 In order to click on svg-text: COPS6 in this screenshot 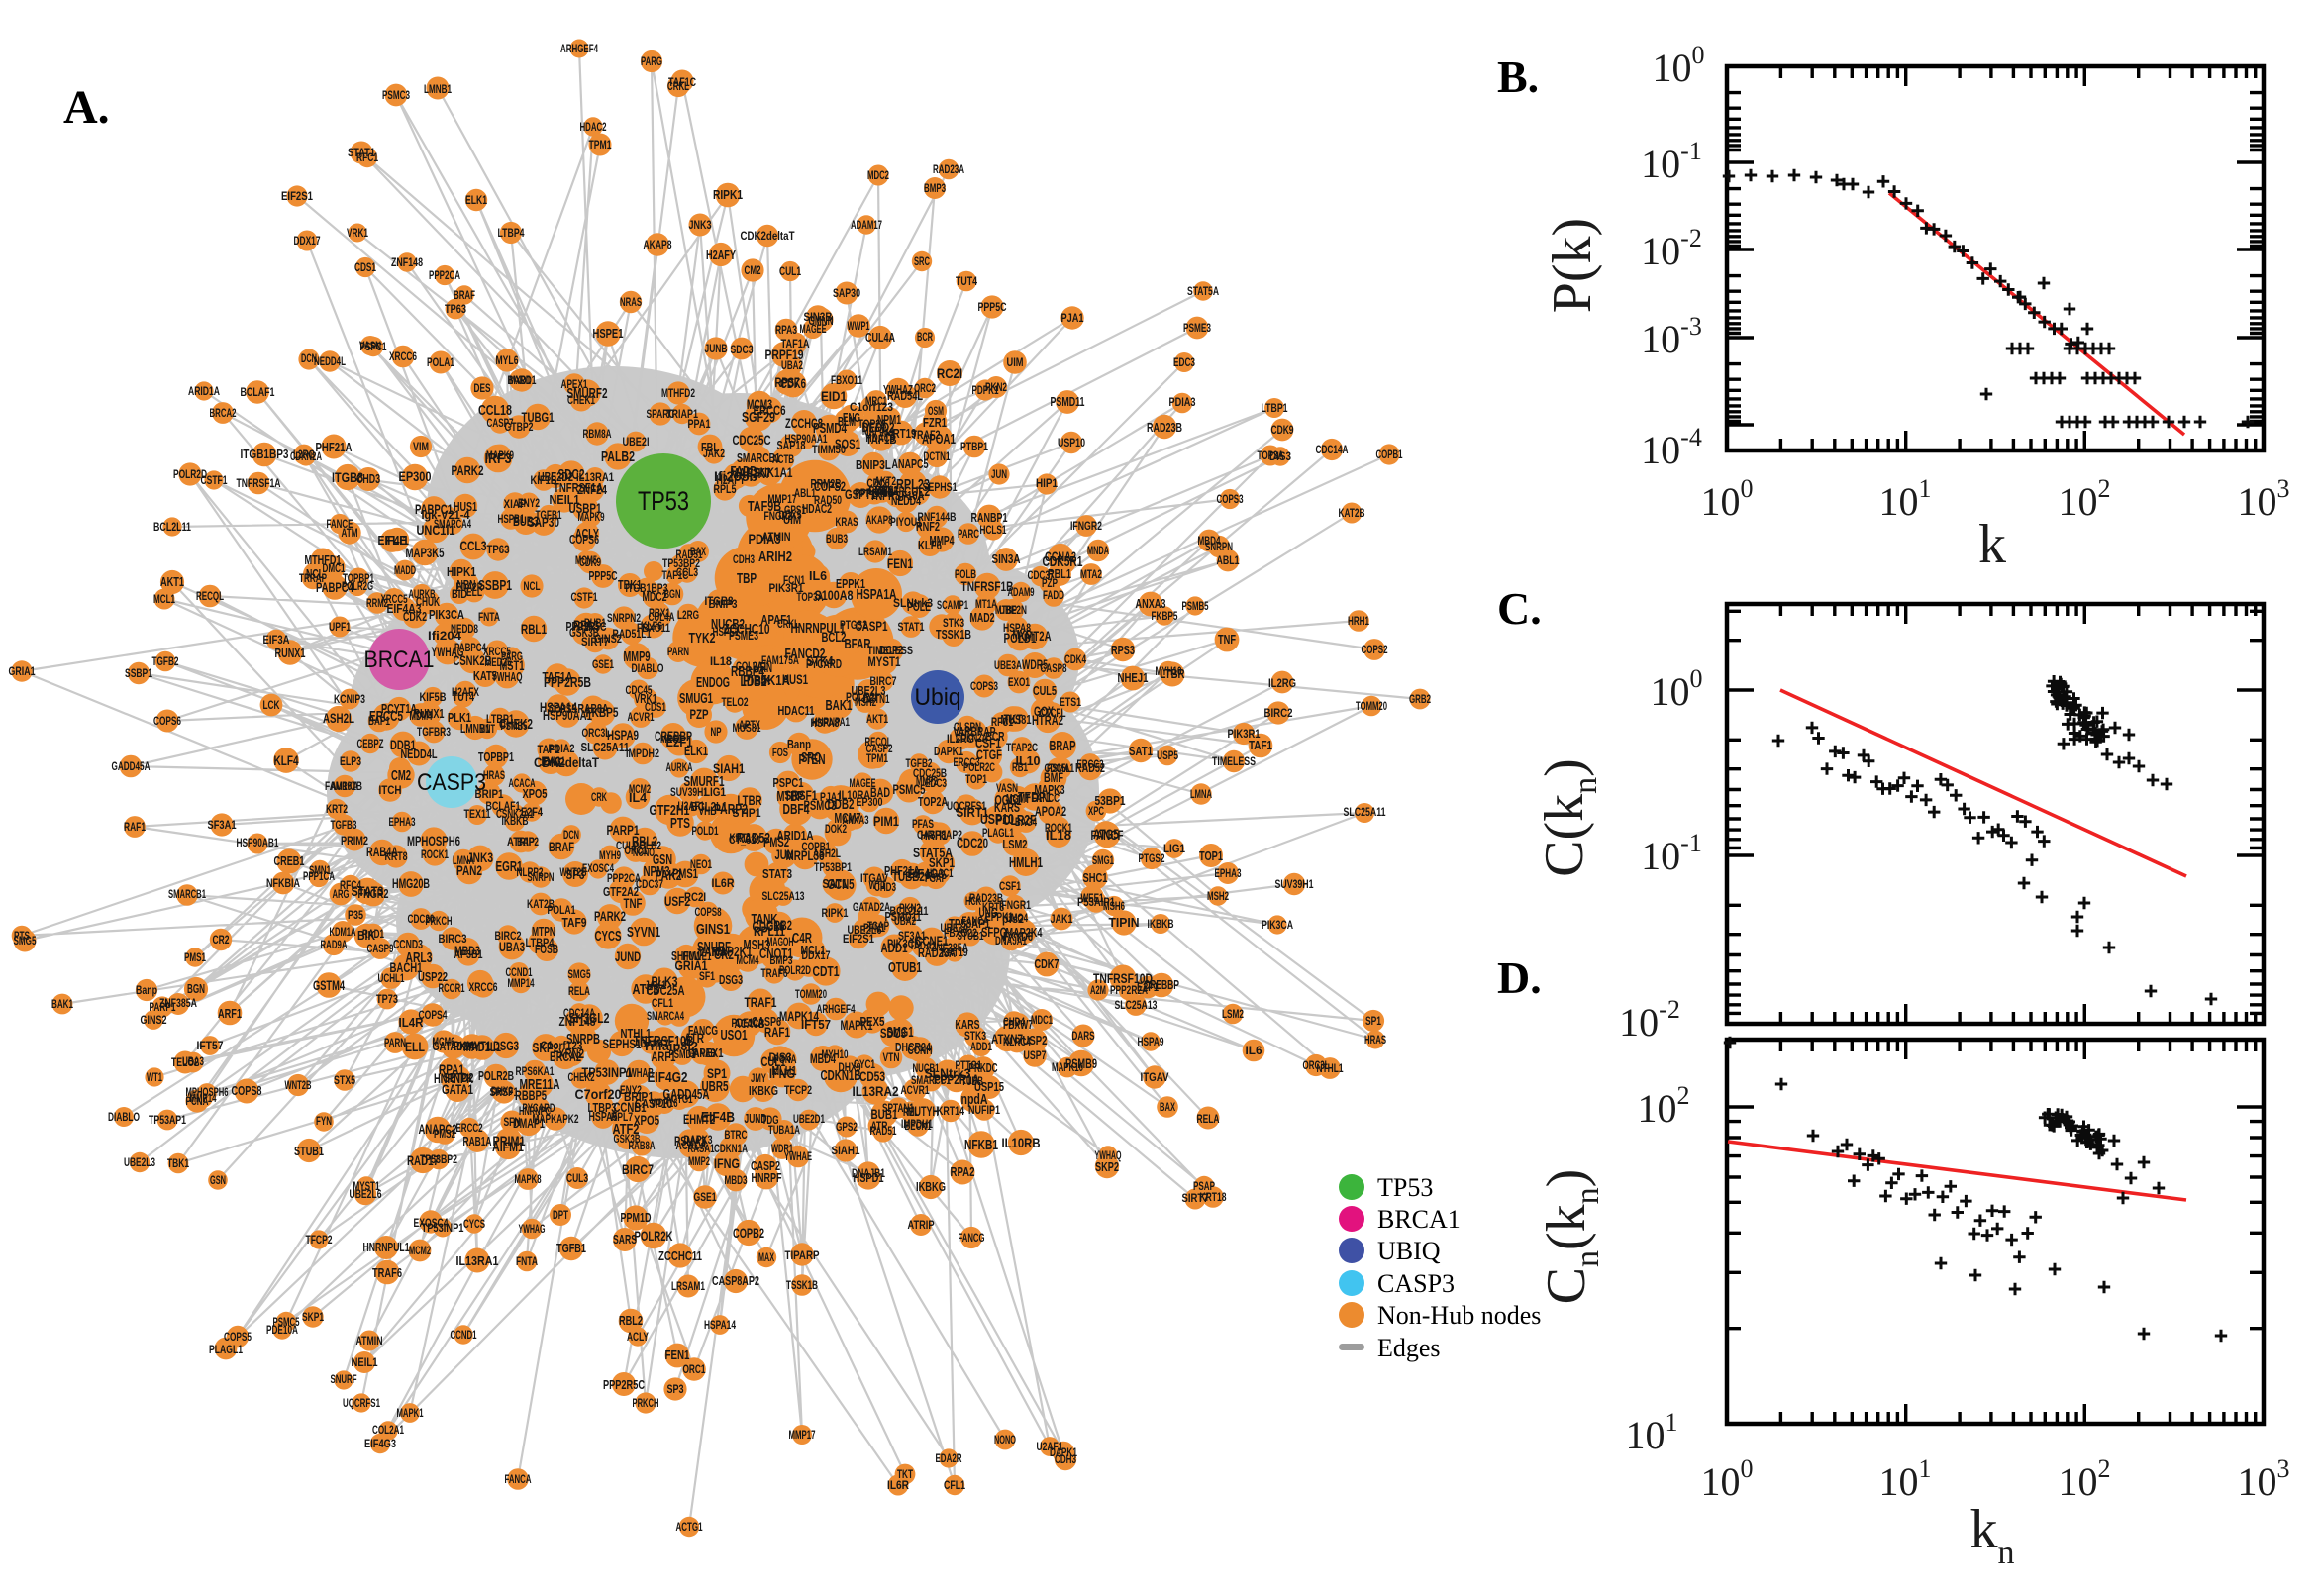, I will do `click(167, 721)`.